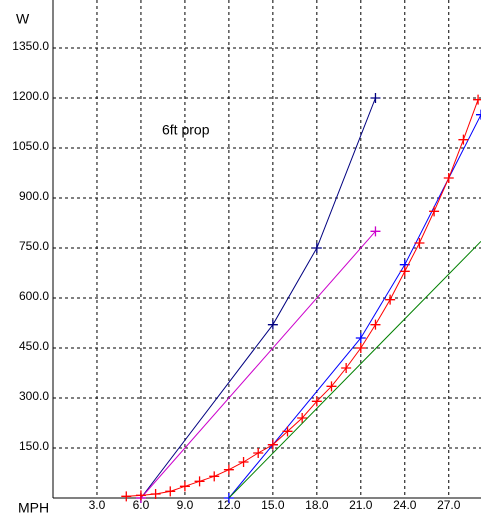 The height and width of the screenshot is (523, 481). Describe the element at coordinates (34, 446) in the screenshot. I see `y-tick-label: 150.0` at that location.